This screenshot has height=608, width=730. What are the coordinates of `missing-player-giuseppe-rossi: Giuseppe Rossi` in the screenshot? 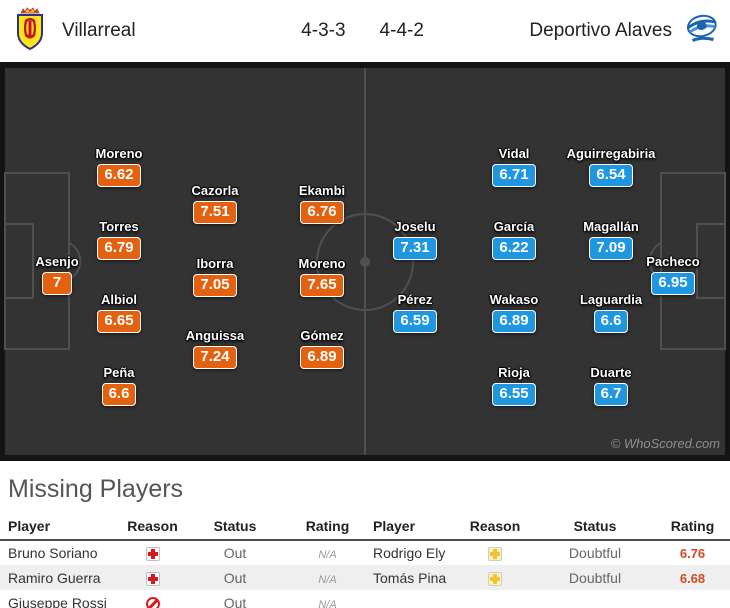 It's located at (57, 601).